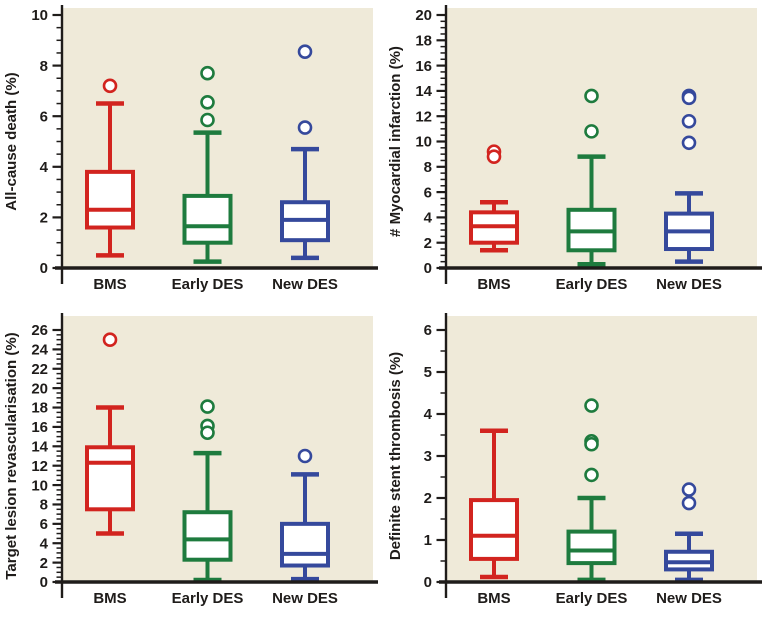 The width and height of the screenshot is (768, 617). What do you see at coordinates (11, 455) in the screenshot?
I see `y-axis-label: Target lesion revascularisation (%)` at bounding box center [11, 455].